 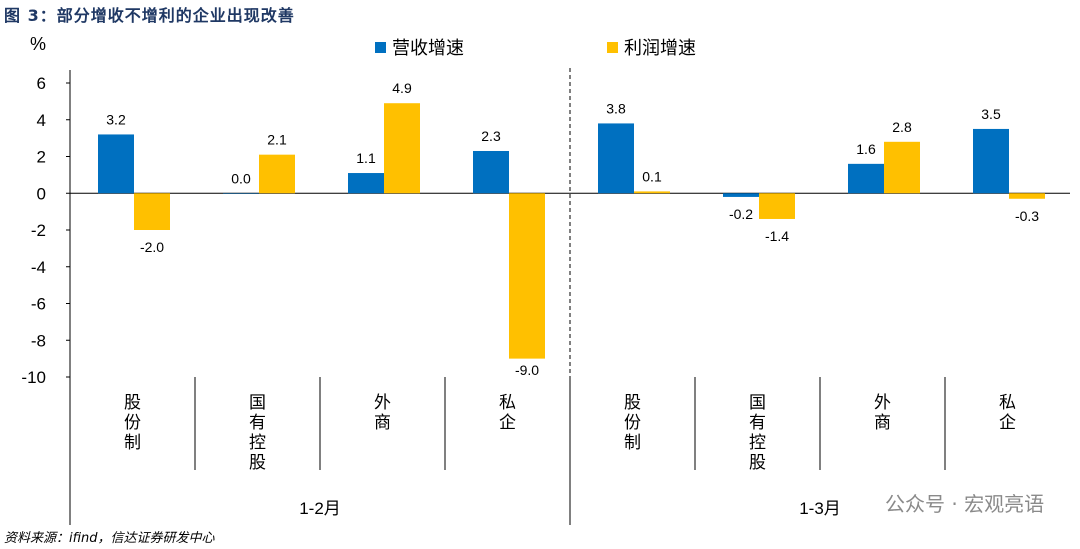 What do you see at coordinates (41, 120) in the screenshot?
I see `y-tick-label: 4` at bounding box center [41, 120].